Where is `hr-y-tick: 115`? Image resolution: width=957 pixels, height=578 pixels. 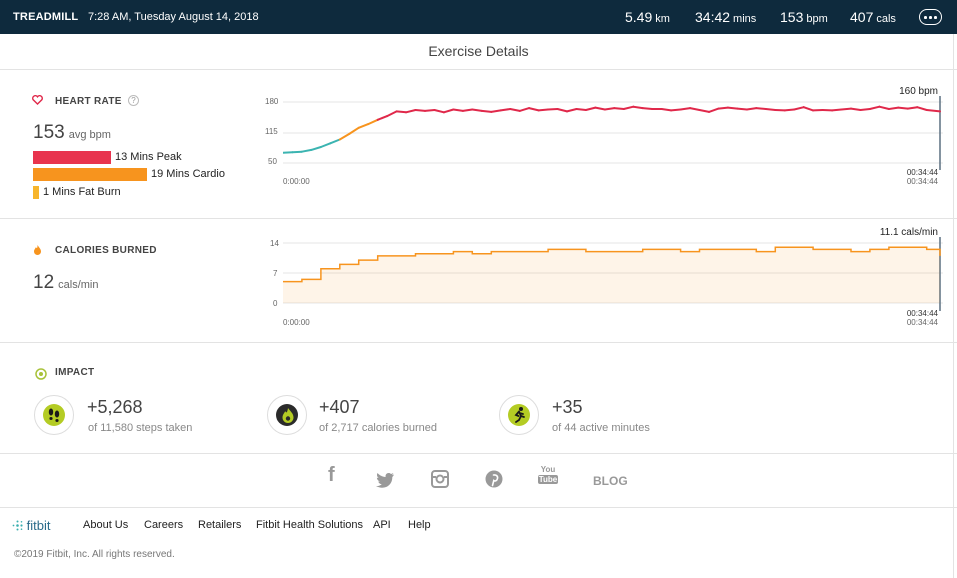
hr-y-tick: 115 is located at coordinates (271, 131).